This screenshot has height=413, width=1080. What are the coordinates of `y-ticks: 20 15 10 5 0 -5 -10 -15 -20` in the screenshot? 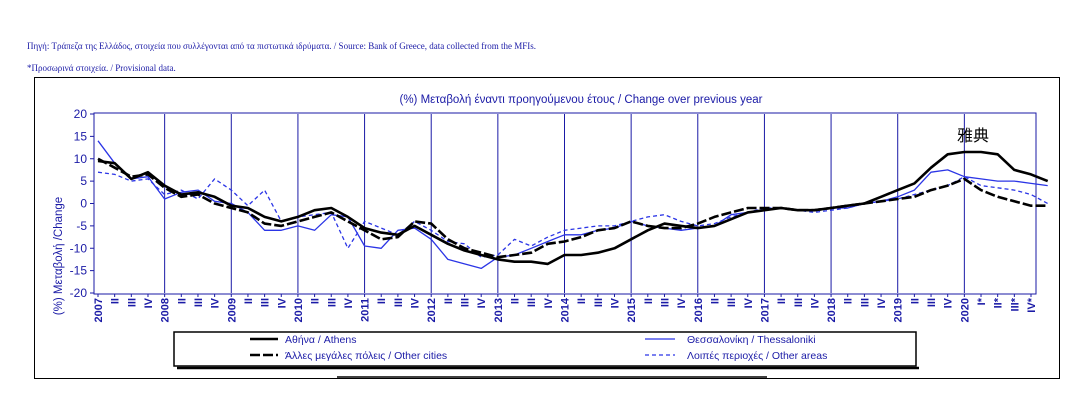 It's located at (82, 203).